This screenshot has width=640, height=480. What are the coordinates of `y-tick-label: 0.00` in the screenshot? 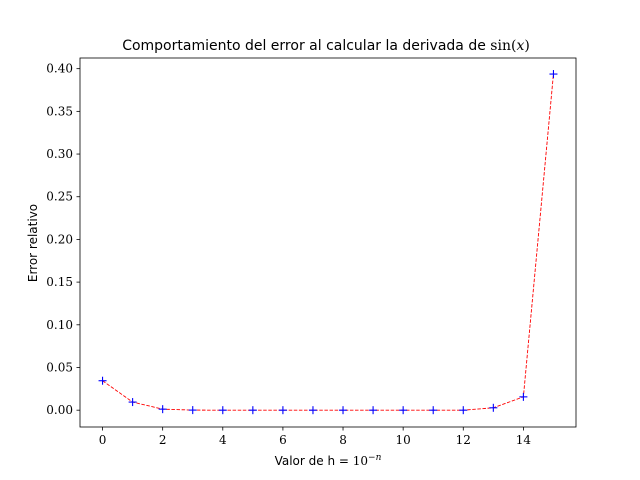 It's located at (59, 410).